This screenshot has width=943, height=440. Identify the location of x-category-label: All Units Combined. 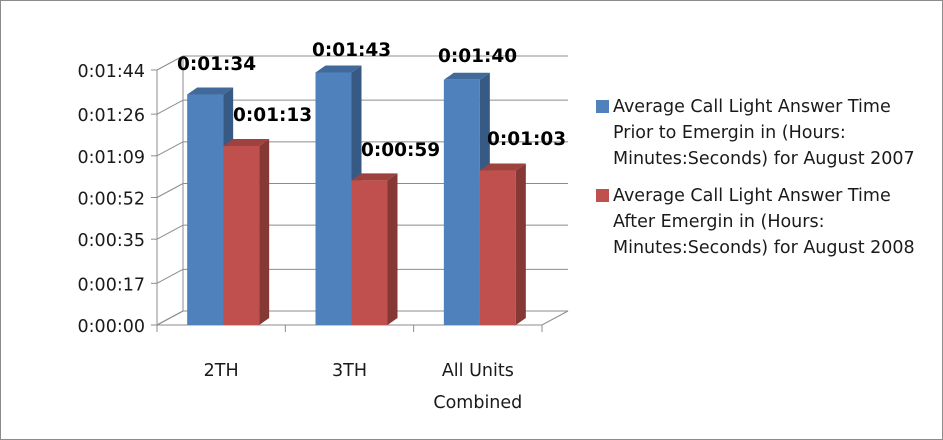
(477, 387).